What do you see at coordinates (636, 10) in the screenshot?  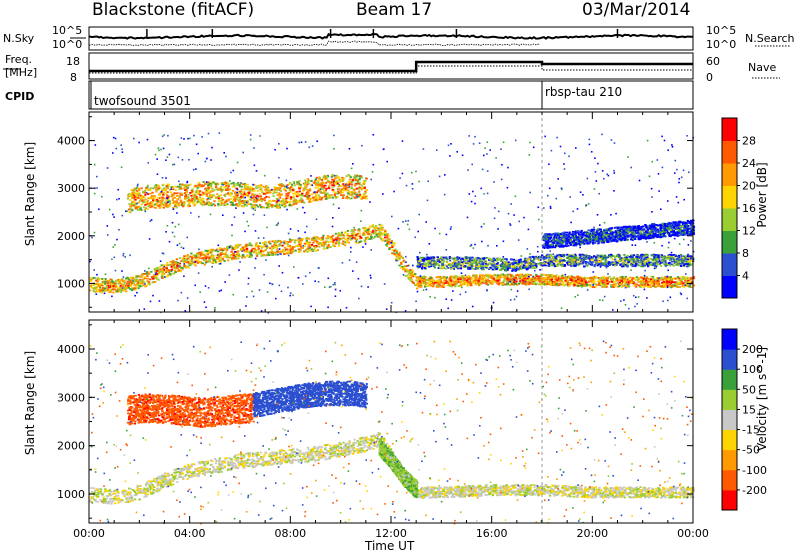 I see `date-title: 03/Mar/2014` at bounding box center [636, 10].